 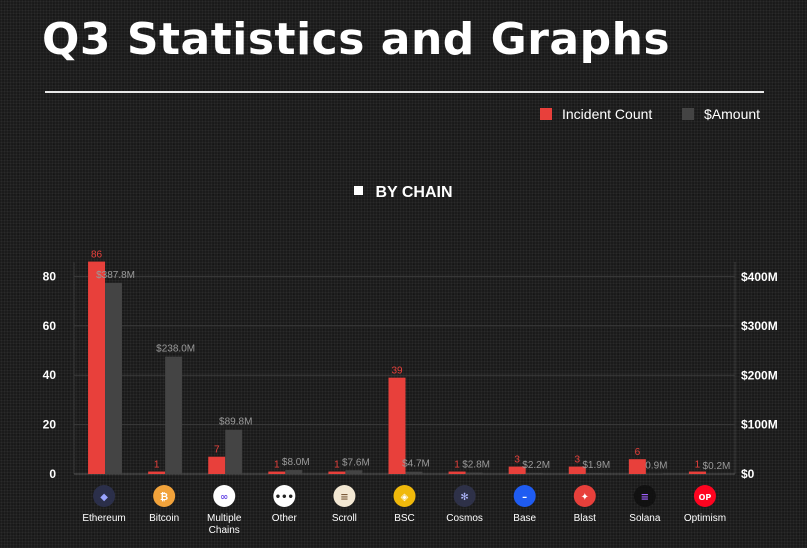 What do you see at coordinates (50, 375) in the screenshot?
I see `left-axis-tick: 40` at bounding box center [50, 375].